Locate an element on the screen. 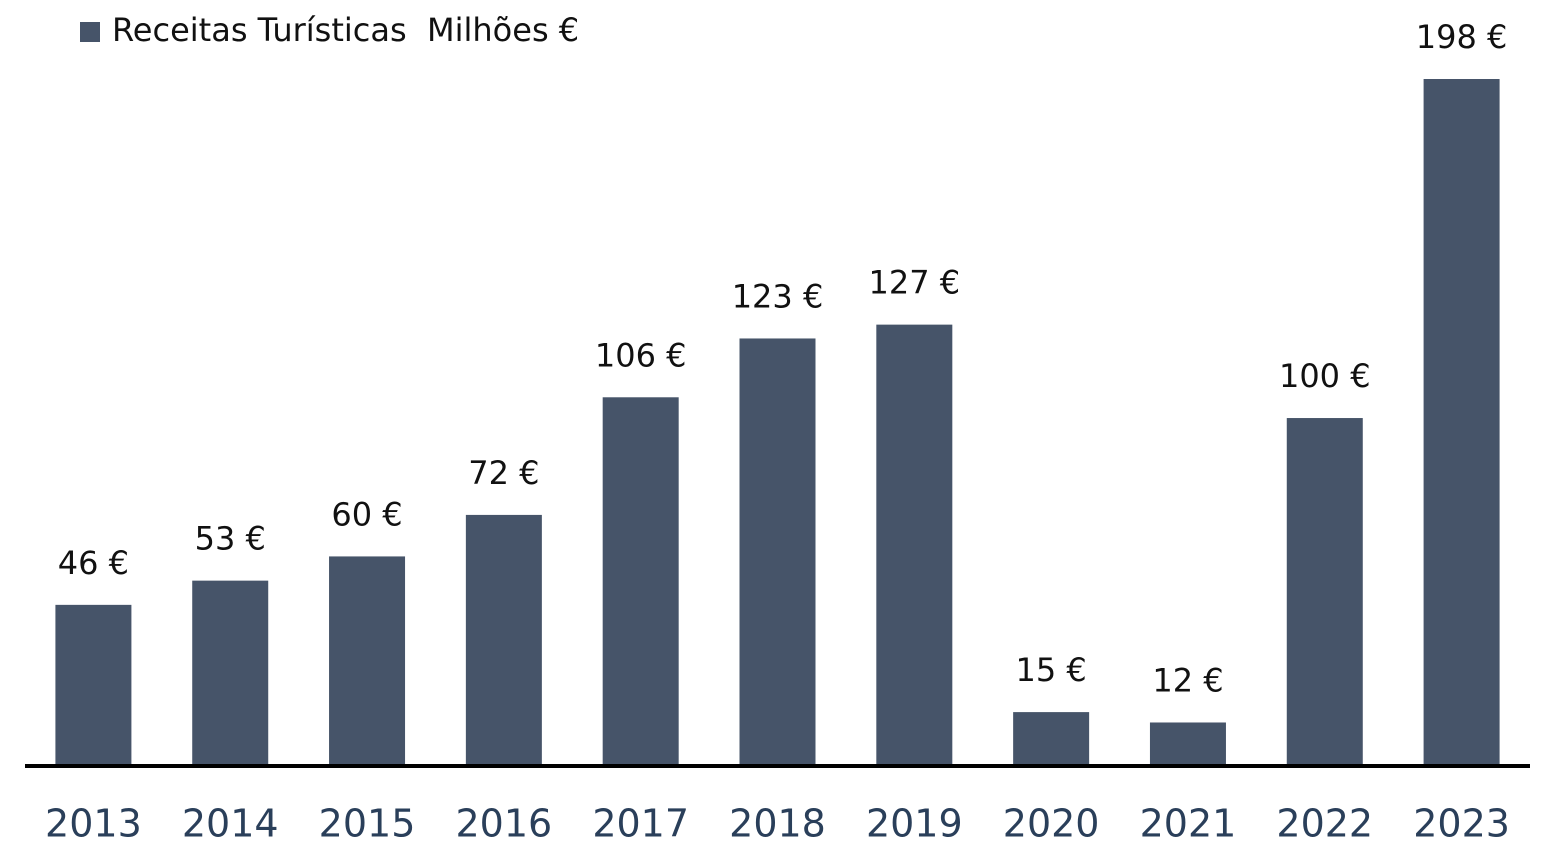 This screenshot has height=849, width=1552. value-label: 198 € is located at coordinates (1462, 37).